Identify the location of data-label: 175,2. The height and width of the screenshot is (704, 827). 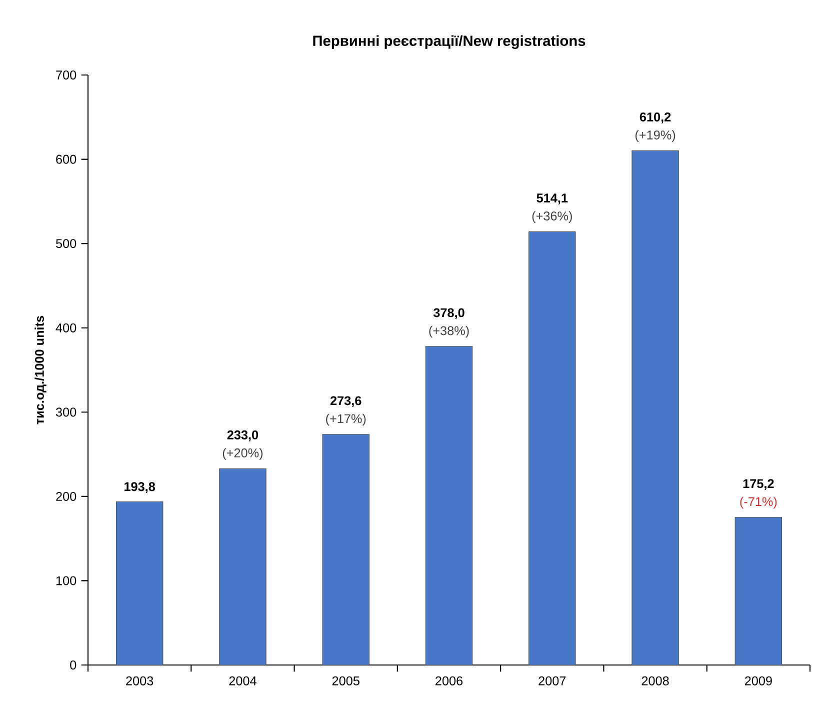
(758, 484).